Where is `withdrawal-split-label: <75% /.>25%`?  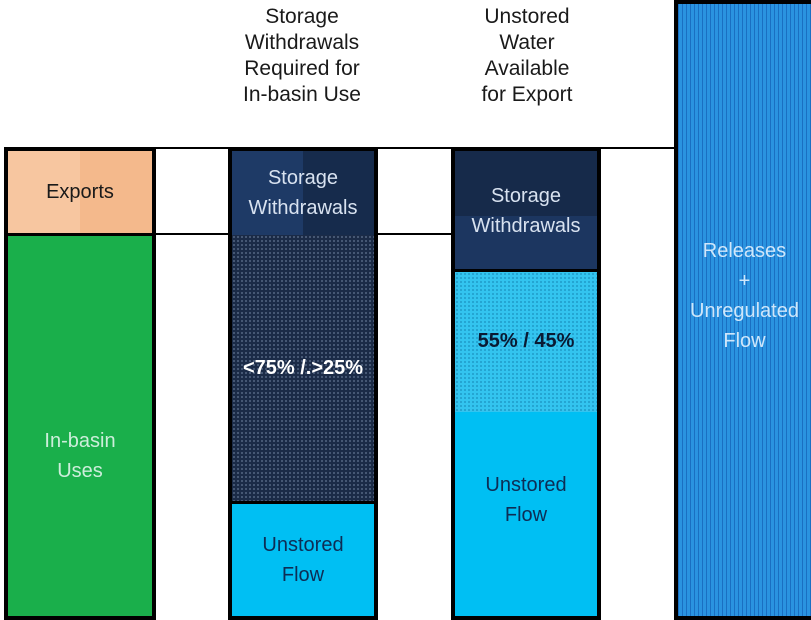 withdrawal-split-label: <75% /.>25% is located at coordinates (303, 367).